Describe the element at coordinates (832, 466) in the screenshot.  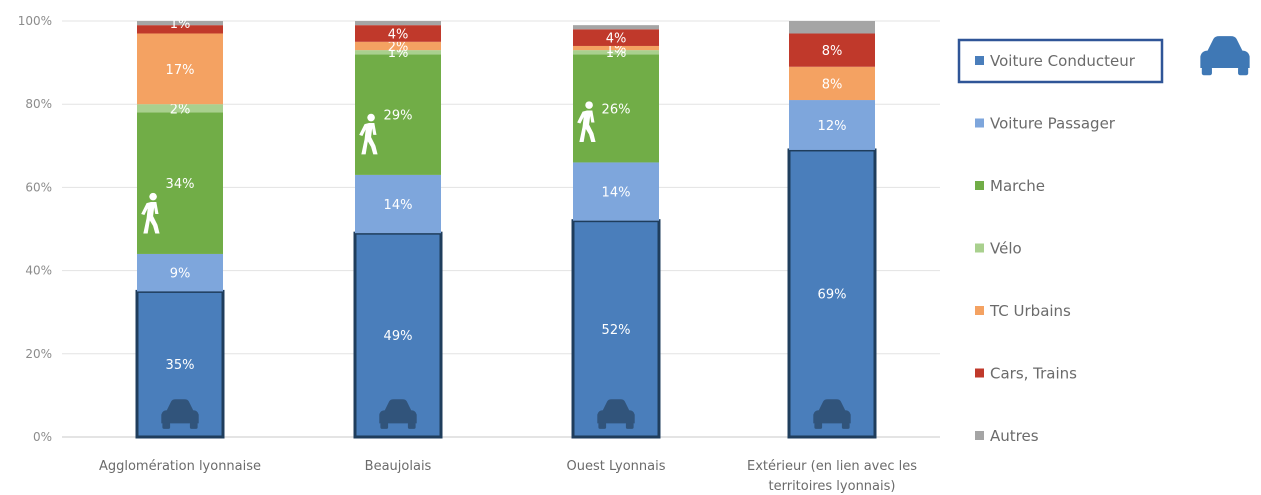
I see `x-tick-label: Extérieur (en lien avec les` at that location.